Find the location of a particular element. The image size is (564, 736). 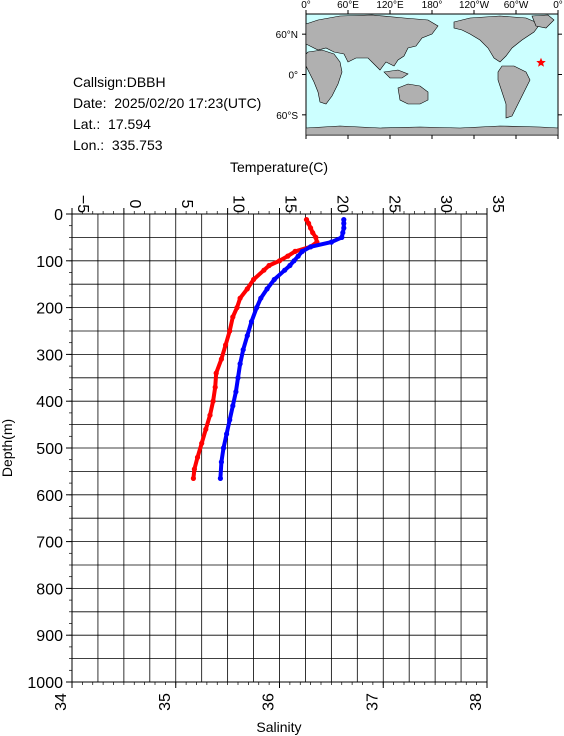

temperature-tick-label: 5 is located at coordinates (186, 204).